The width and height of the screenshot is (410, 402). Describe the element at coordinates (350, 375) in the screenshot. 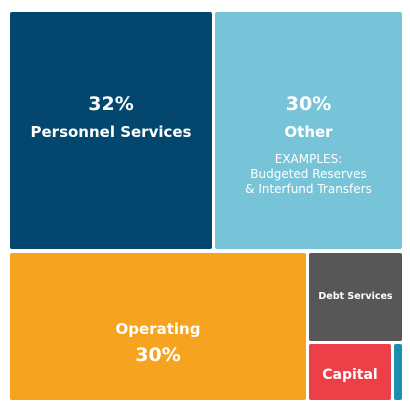

I see `capital-label: Capital` at that location.